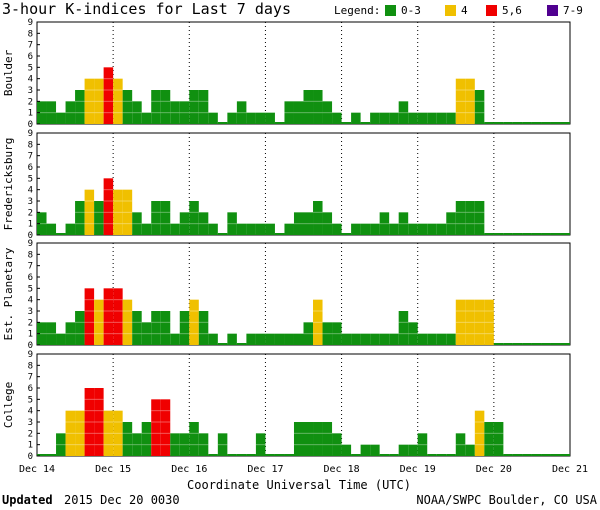  Describe the element at coordinates (342, 469) in the screenshot. I see `x-tick-label: Dec 18` at that location.